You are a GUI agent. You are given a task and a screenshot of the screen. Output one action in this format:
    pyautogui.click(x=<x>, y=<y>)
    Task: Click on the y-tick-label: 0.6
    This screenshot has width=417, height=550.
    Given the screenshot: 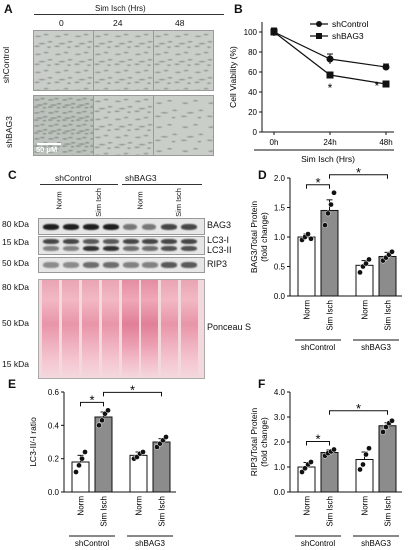 What is the action you would take?
    pyautogui.click(x=54, y=392)
    